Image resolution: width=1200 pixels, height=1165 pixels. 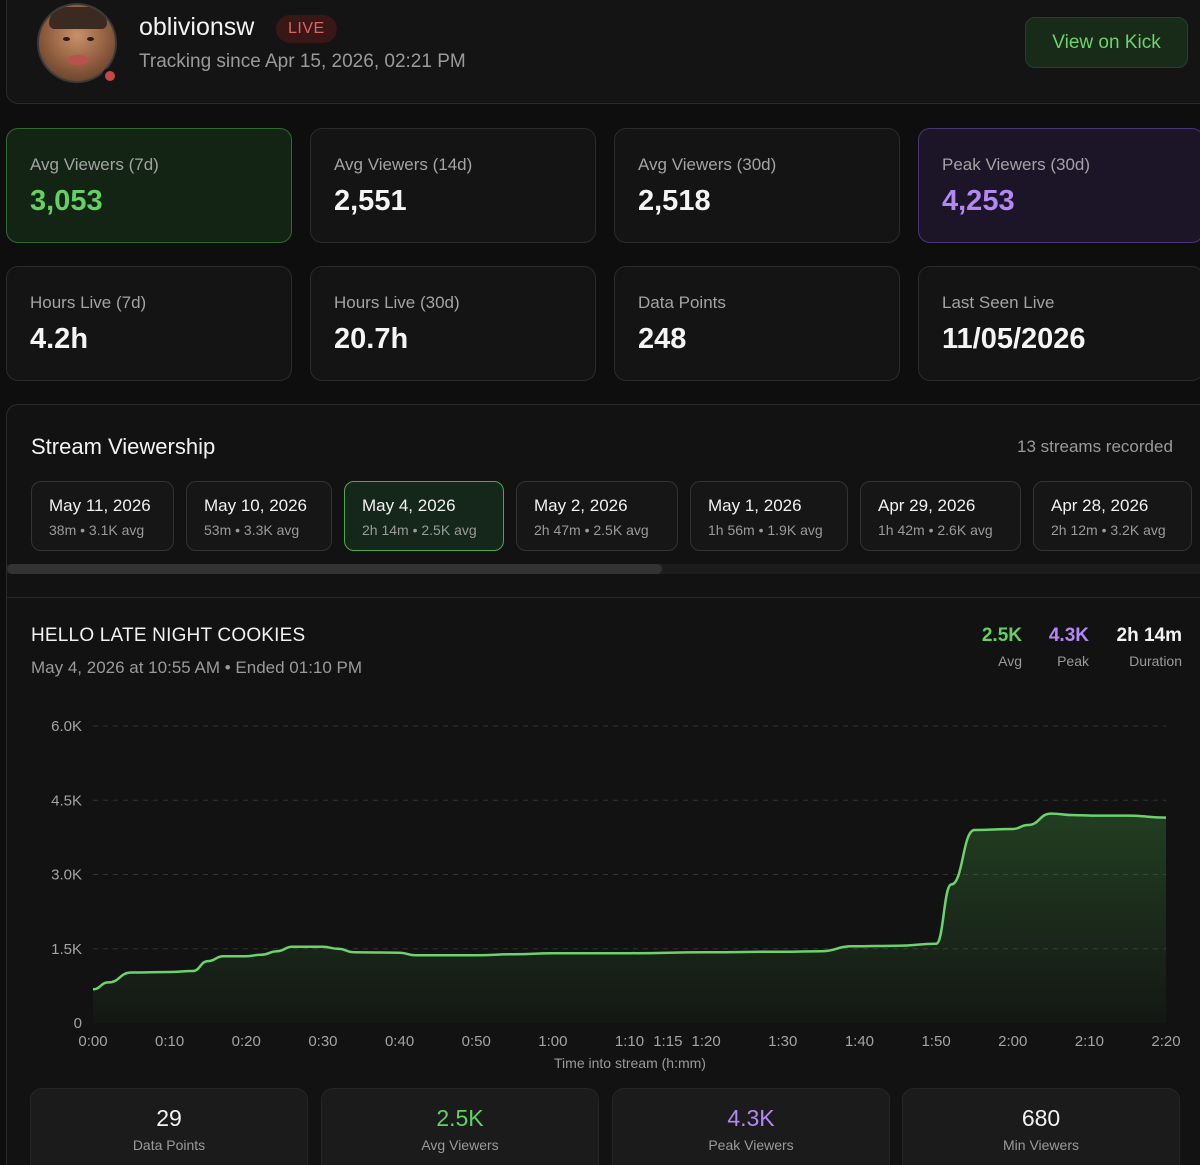 What do you see at coordinates (110, 76) in the screenshot?
I see `live-status-dot-icon` at bounding box center [110, 76].